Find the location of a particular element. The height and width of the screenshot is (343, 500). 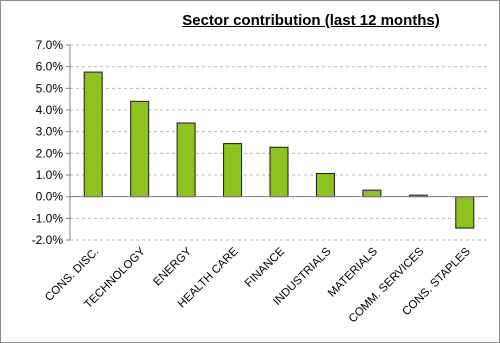

category-label: FINANCE is located at coordinates (265, 267).